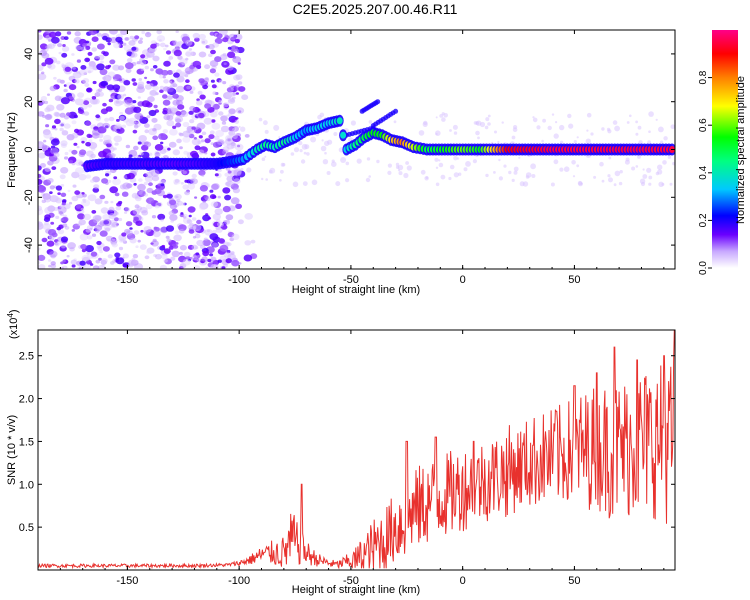 The image size is (750, 600). What do you see at coordinates (29, 54) in the screenshot?
I see `y-tick-label: 40` at bounding box center [29, 54].